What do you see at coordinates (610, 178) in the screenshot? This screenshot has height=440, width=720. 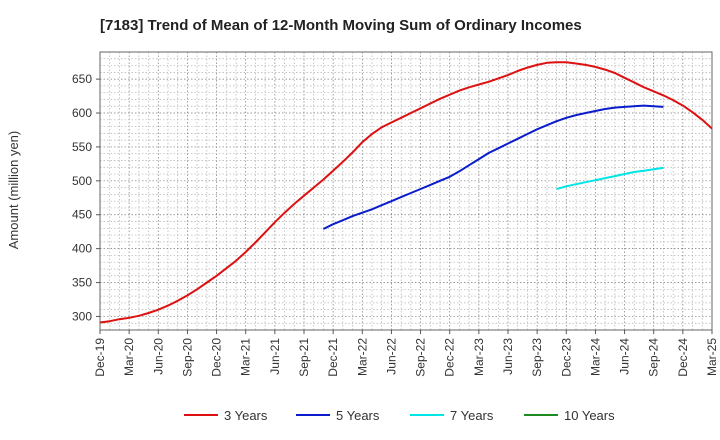 I see `series-line-7-years` at bounding box center [610, 178].